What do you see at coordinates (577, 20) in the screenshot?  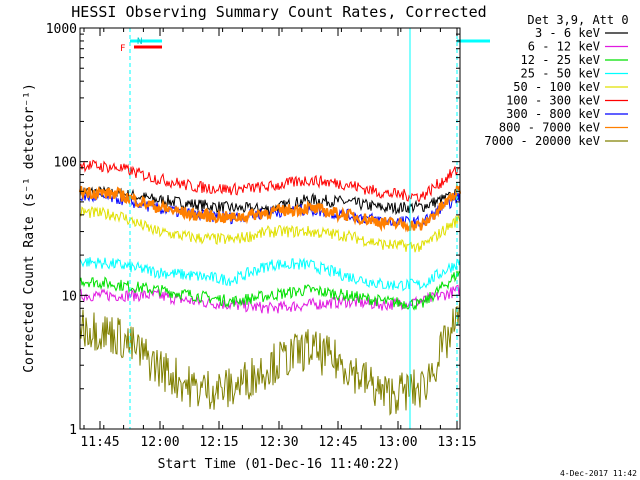 I see `legend-title: Det 3,9, Att 0` at bounding box center [577, 20].